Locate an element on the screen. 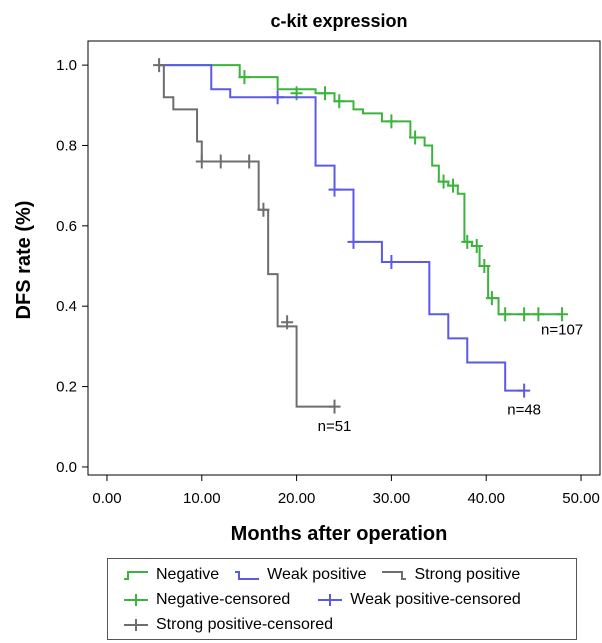 The height and width of the screenshot is (643, 602). x-tick-label: 20.00 is located at coordinates (297, 498).